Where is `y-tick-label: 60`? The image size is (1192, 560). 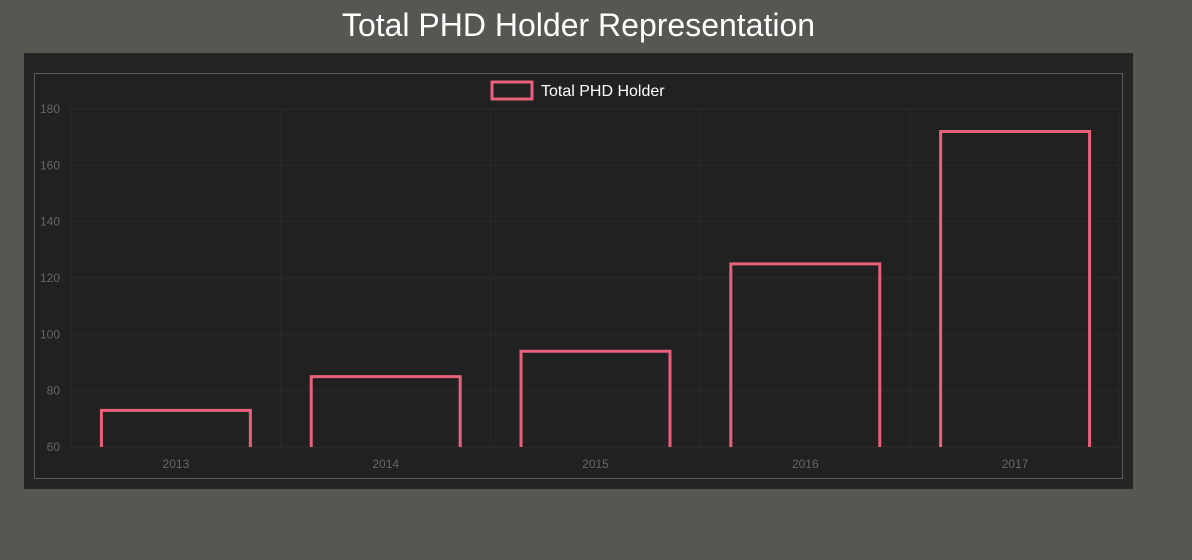 y-tick-label: 60 is located at coordinates (54, 447).